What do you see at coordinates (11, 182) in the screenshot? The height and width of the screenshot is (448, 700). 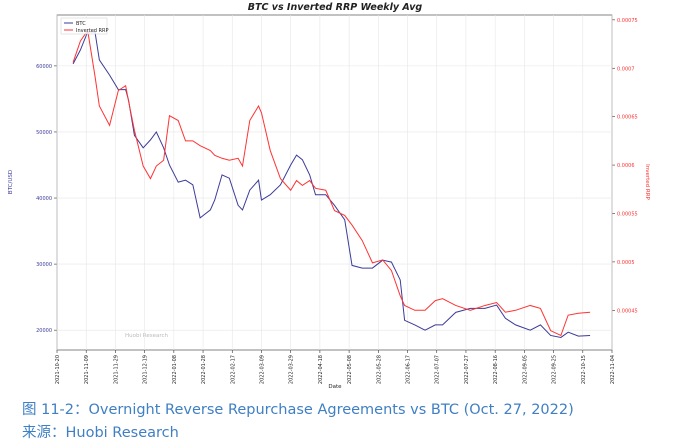 I see `y-axis-label: BTC/USD` at bounding box center [11, 182].